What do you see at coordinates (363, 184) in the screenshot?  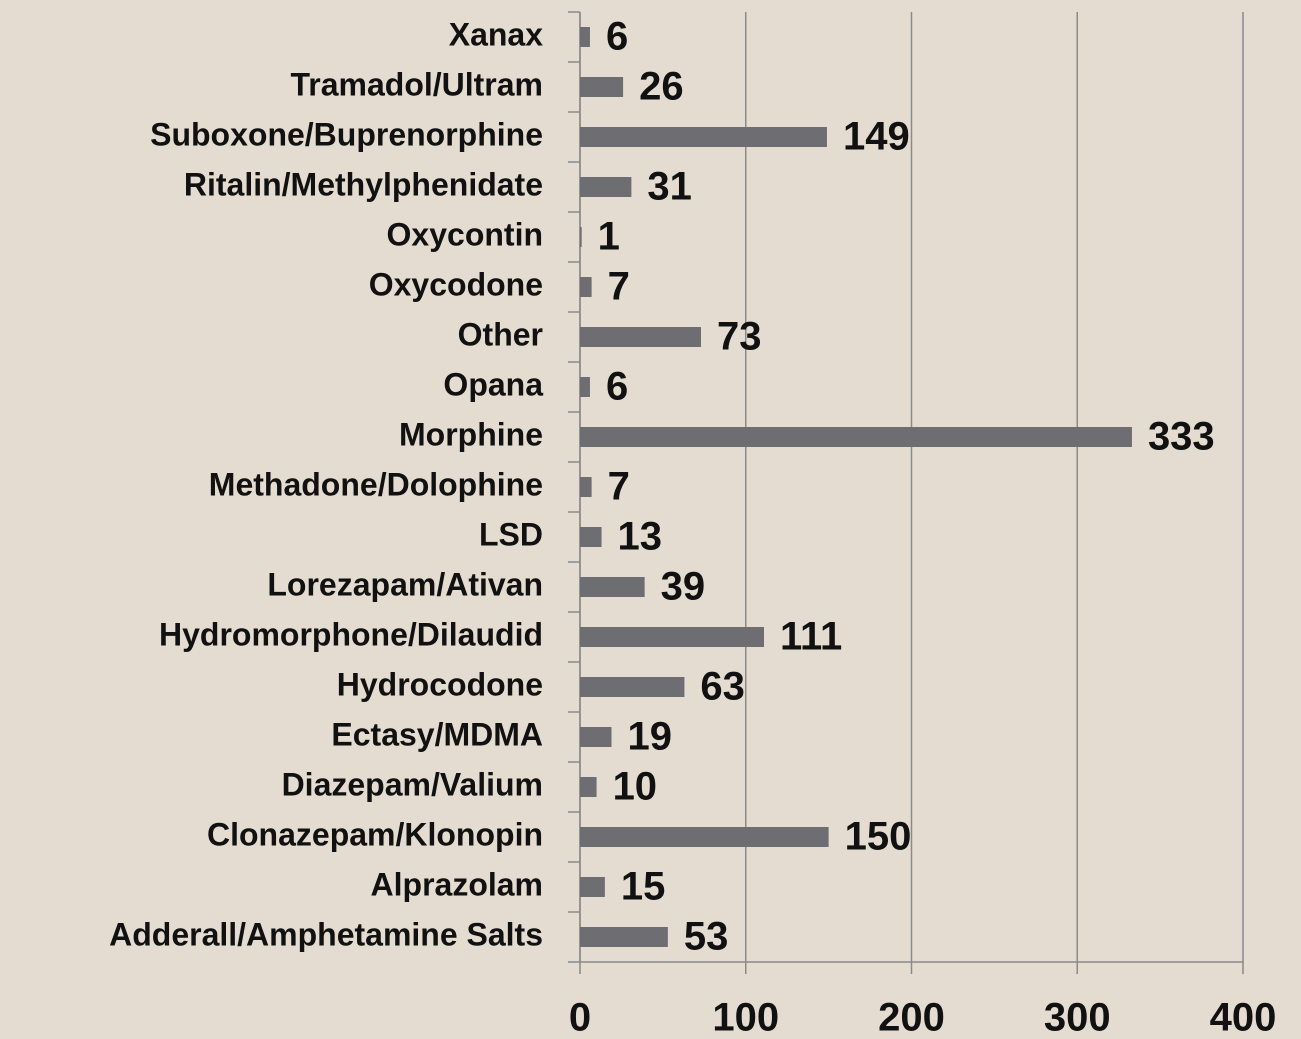 I see `y-tick-label: Ritalin/Methylphenidate` at bounding box center [363, 184].